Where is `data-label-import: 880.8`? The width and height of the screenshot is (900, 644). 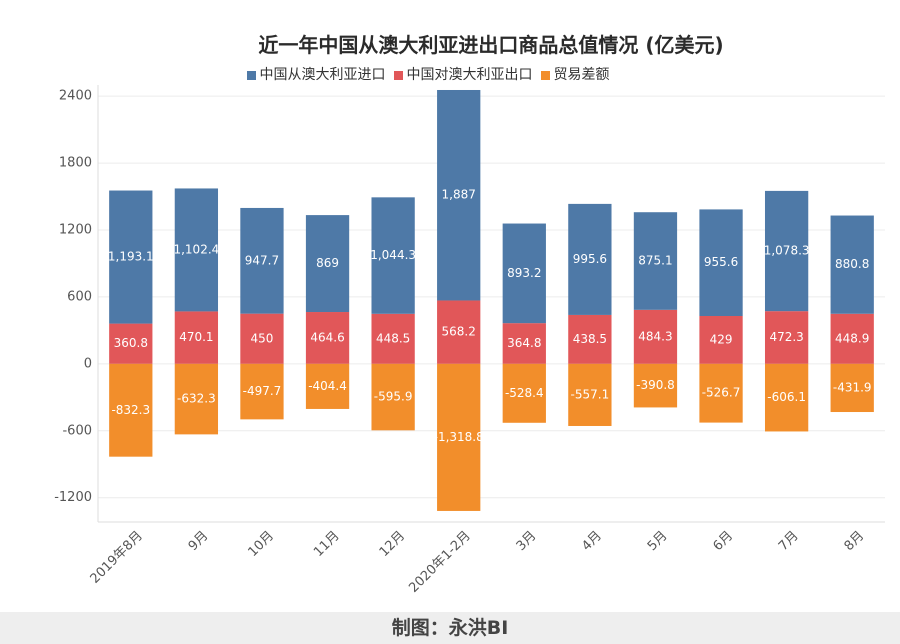 data-label-import: 880.8 is located at coordinates (852, 264).